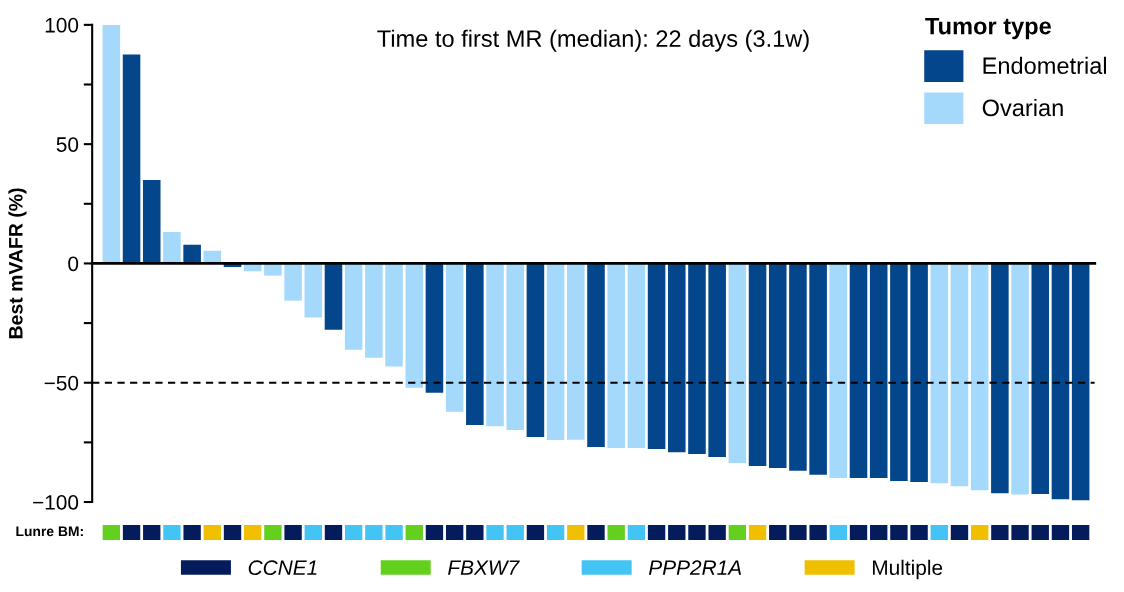  I want to click on chart-title: Time to first MR (median): 22 days (3.1w), so click(593, 40).